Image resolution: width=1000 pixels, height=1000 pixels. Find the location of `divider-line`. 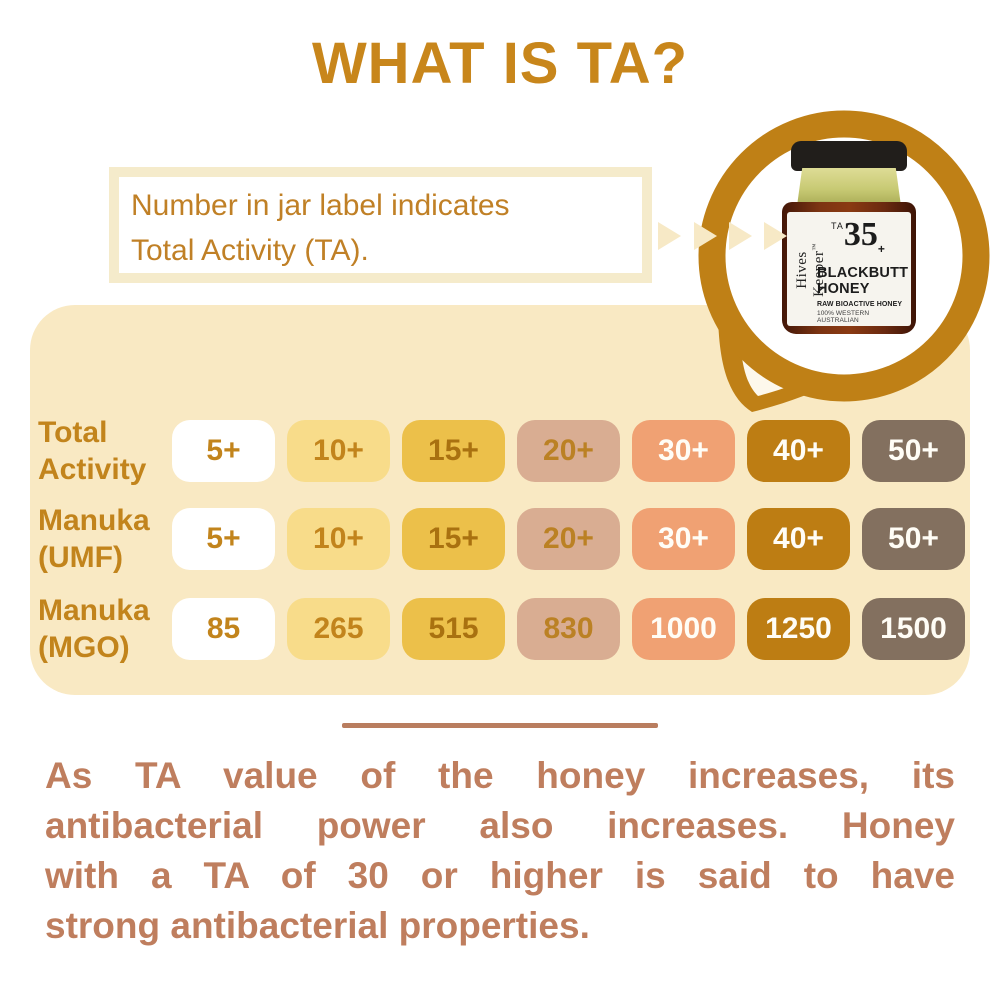

divider-line is located at coordinates (500, 725).